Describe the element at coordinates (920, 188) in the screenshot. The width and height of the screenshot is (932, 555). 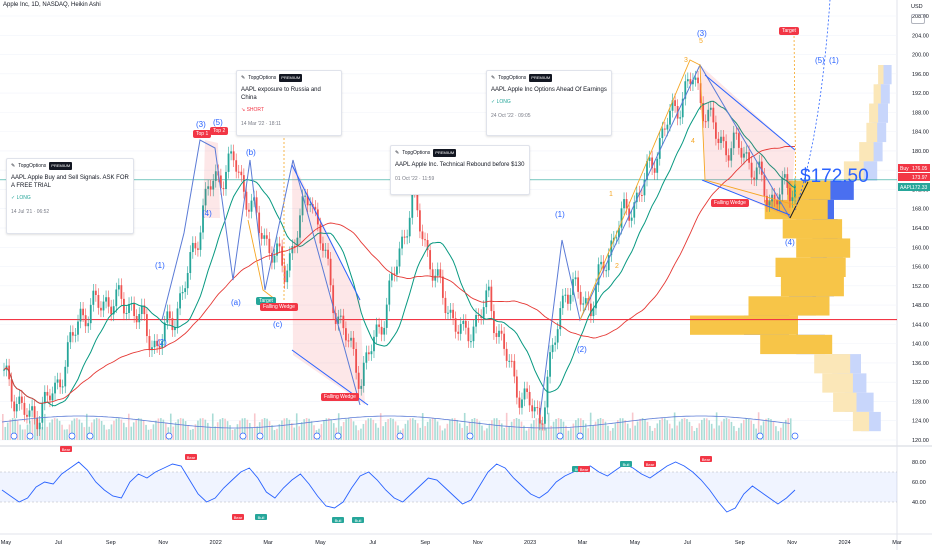
I see `price-axis-badge-value: 172.33` at that location.